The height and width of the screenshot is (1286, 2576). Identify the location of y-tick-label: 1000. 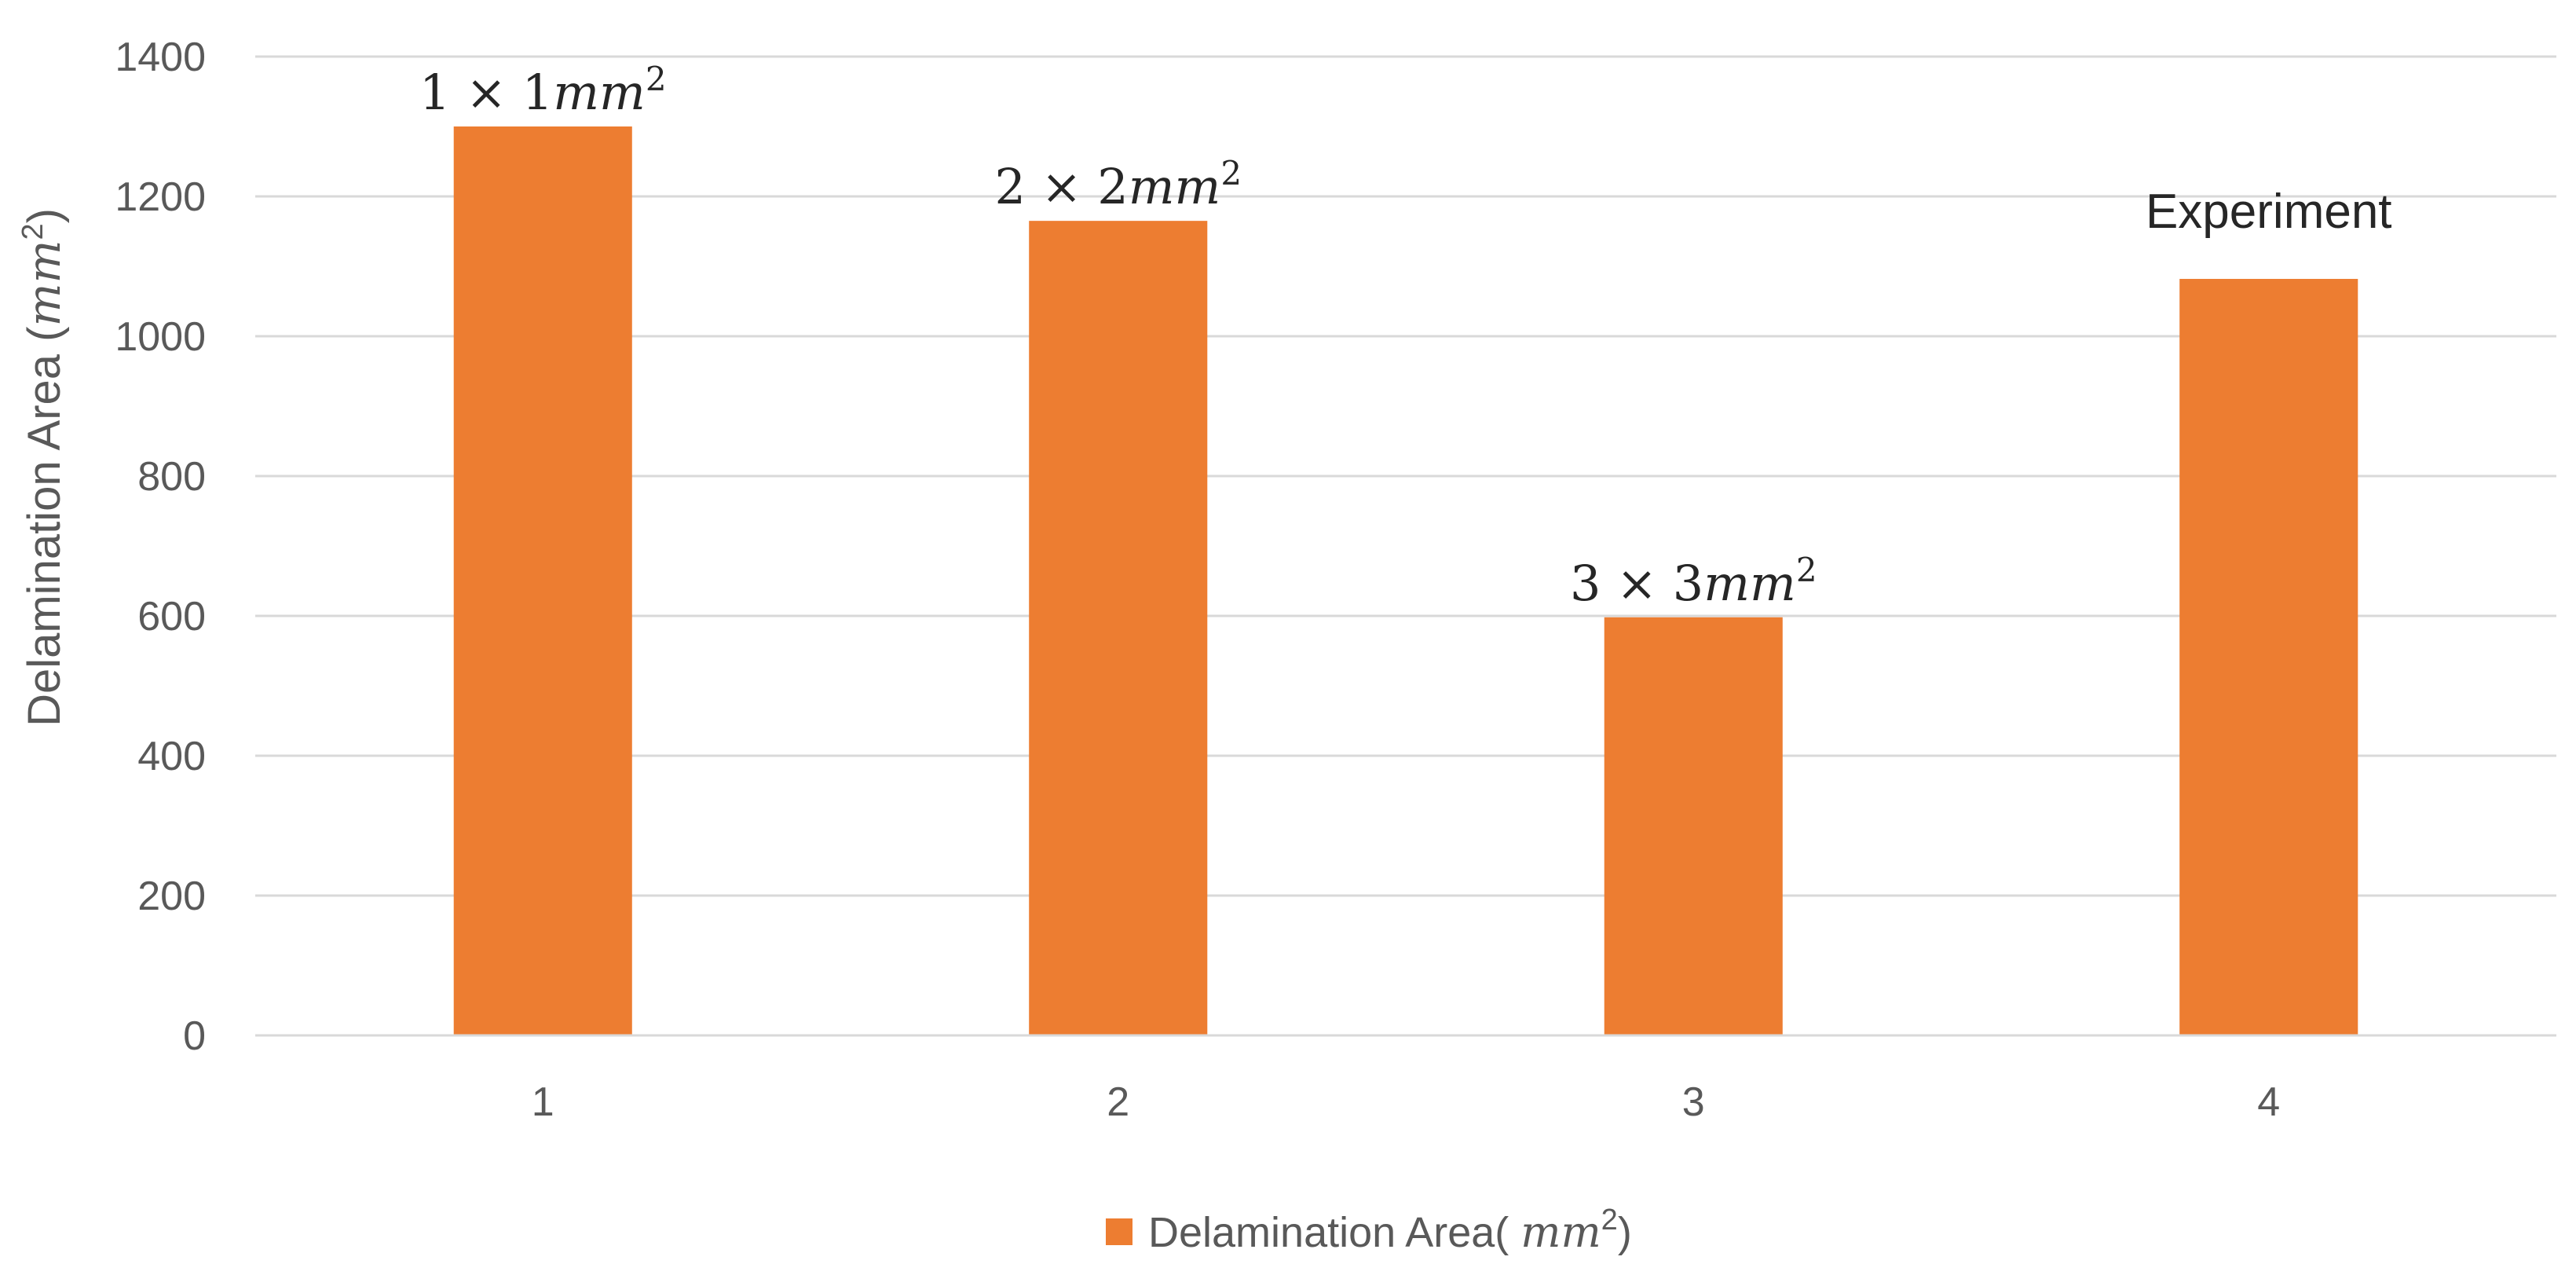
(161, 337).